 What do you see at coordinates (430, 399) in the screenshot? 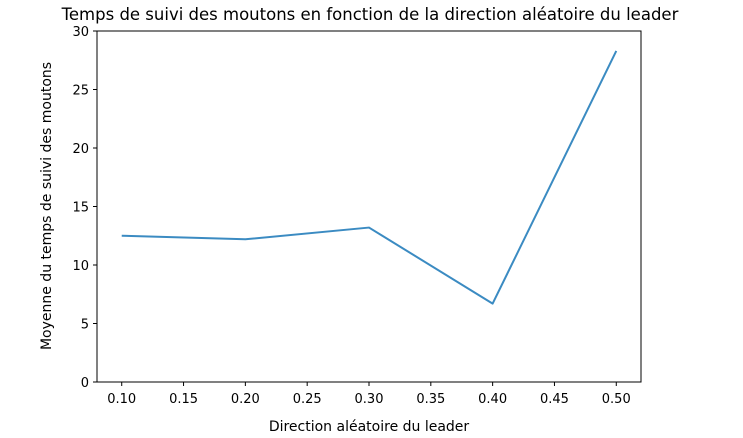
I see `x-tick-label: 0.35` at bounding box center [430, 399].